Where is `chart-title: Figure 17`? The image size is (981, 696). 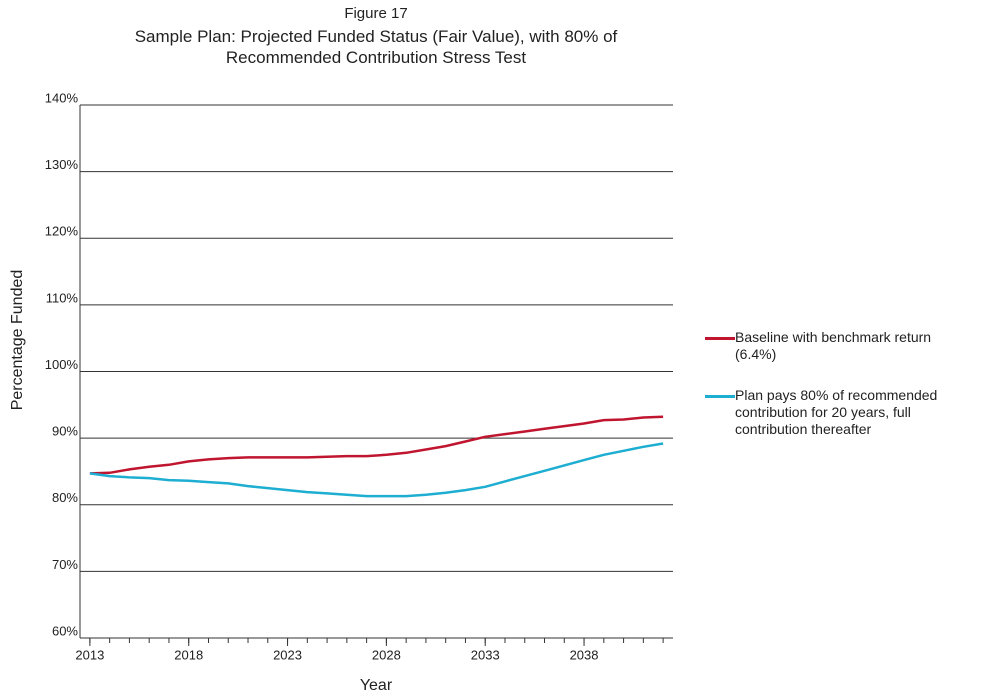
chart-title: Figure 17 is located at coordinates (376, 13).